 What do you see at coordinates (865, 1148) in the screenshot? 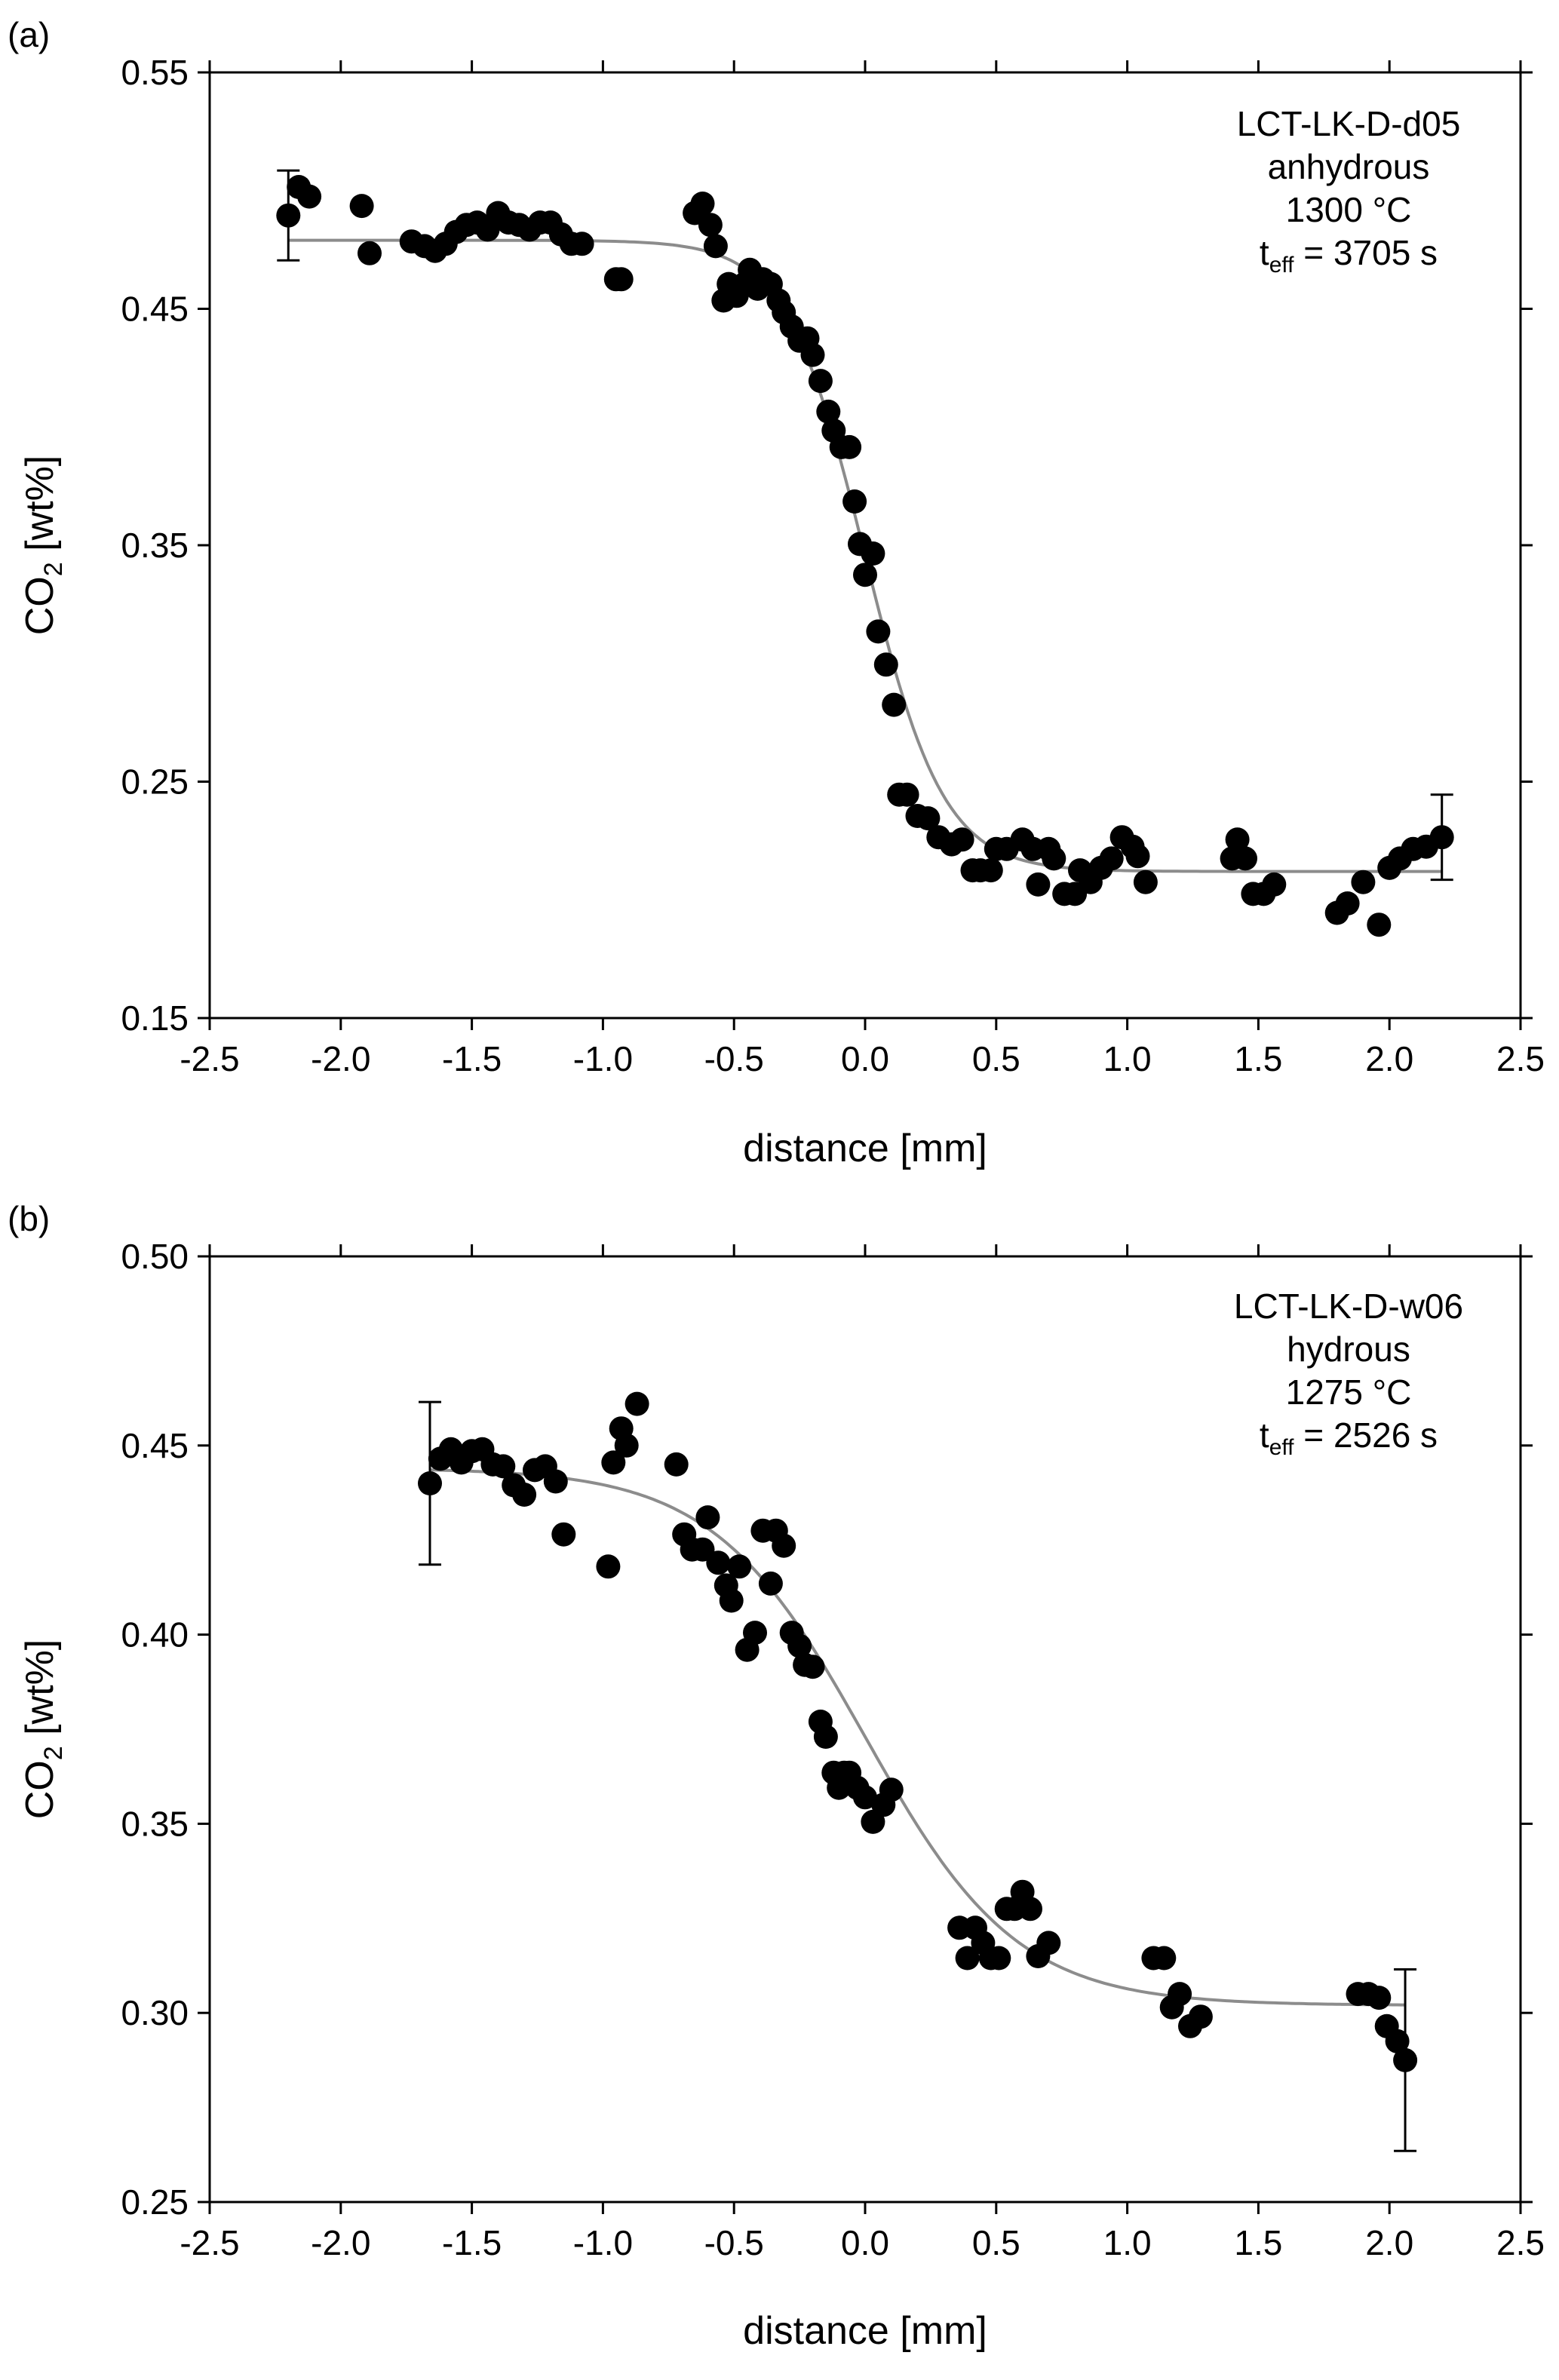
I see `x-axis-title-a: distance [mm]` at bounding box center [865, 1148].